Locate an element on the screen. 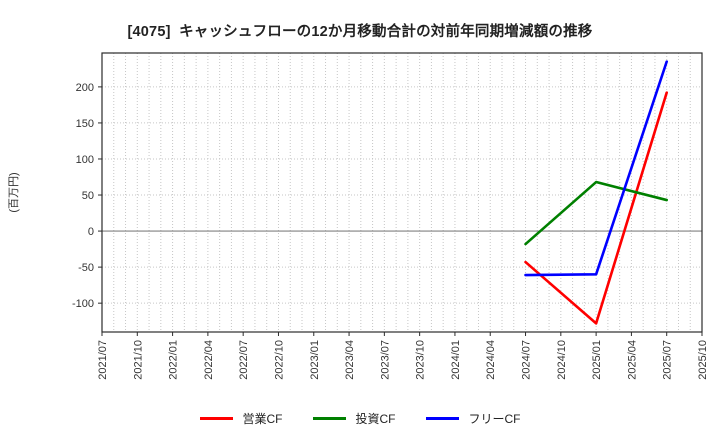 Image resolution: width=720 pixels, height=440 pixels. legend-item-free-cf: フリーCF is located at coordinates (473, 418).